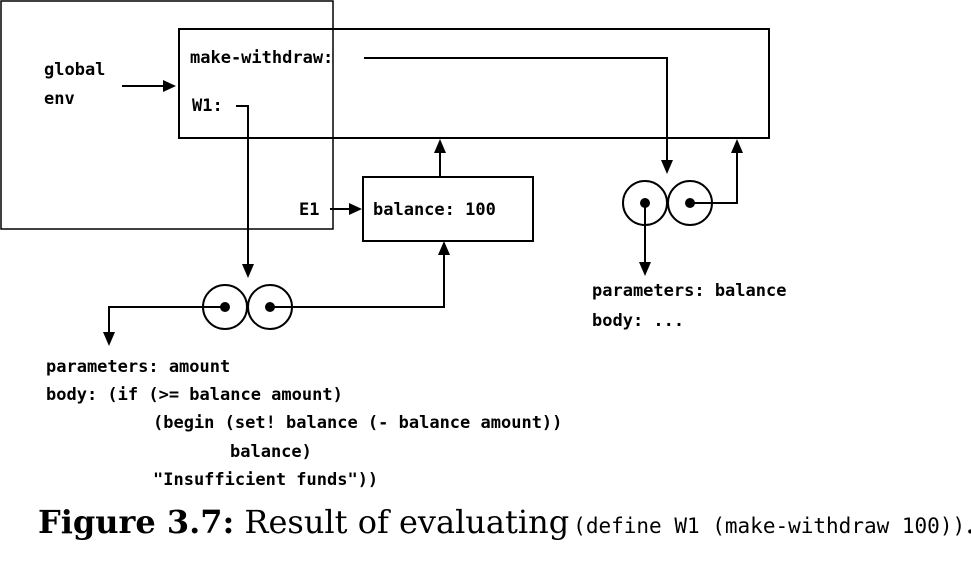 Image resolution: width=971 pixels, height=564 pixels. Describe the element at coordinates (434, 210) in the screenshot. I see `e1-binding-balance: balance: 100` at that location.